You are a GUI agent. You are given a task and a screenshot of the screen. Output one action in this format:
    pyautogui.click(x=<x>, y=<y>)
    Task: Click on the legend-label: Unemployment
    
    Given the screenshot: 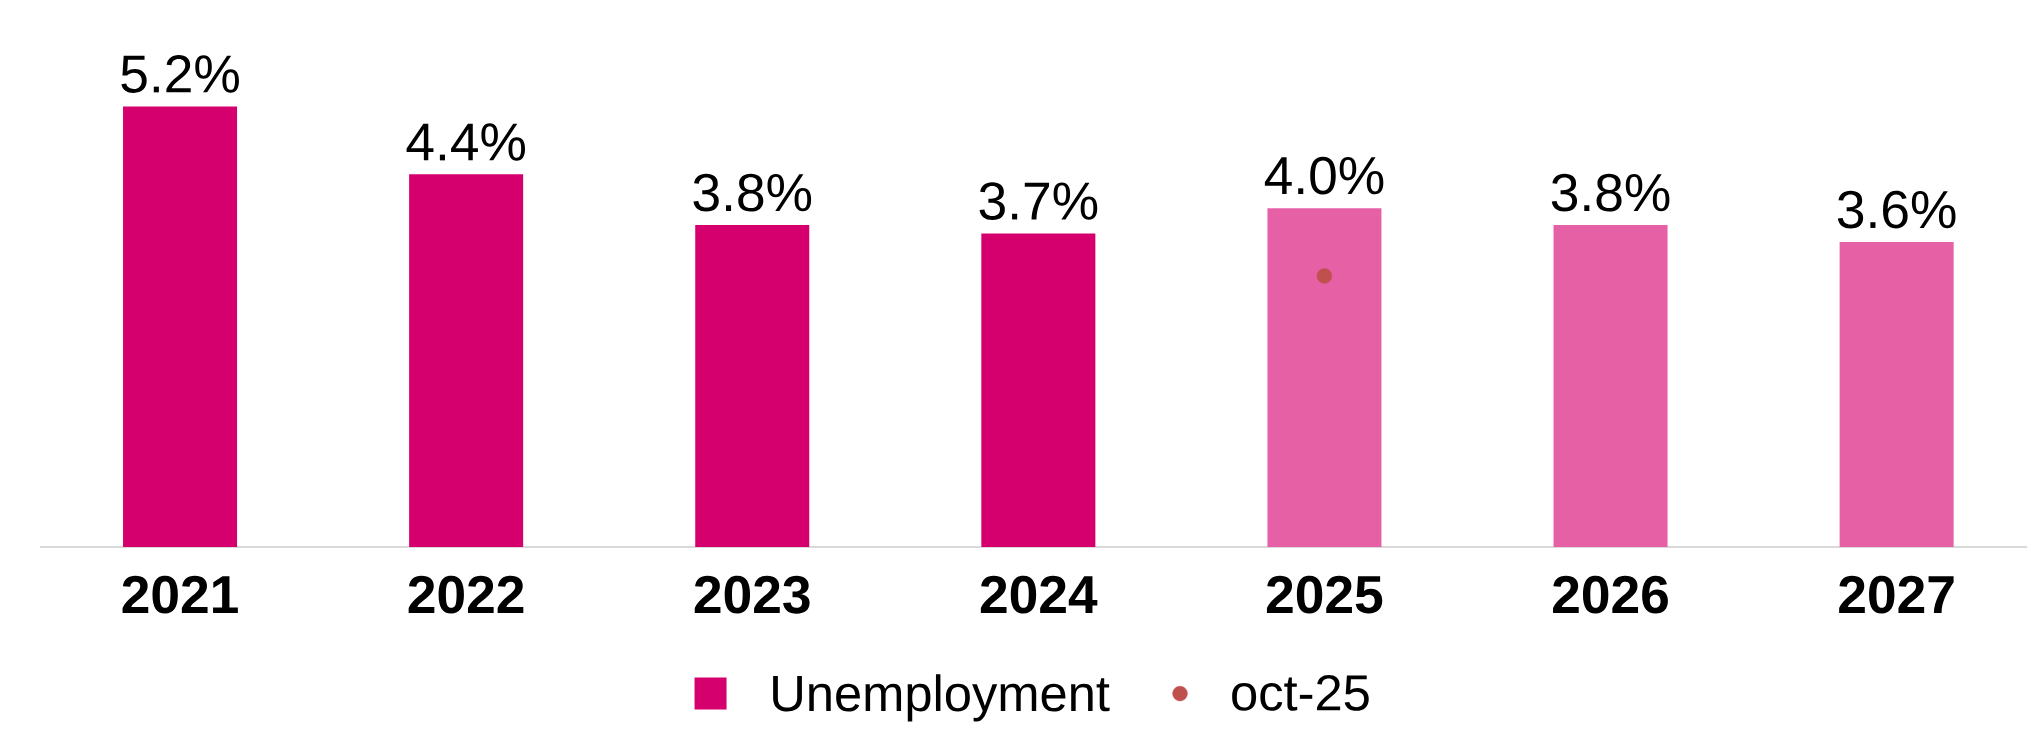 What is the action you would take?
    pyautogui.click(x=941, y=698)
    